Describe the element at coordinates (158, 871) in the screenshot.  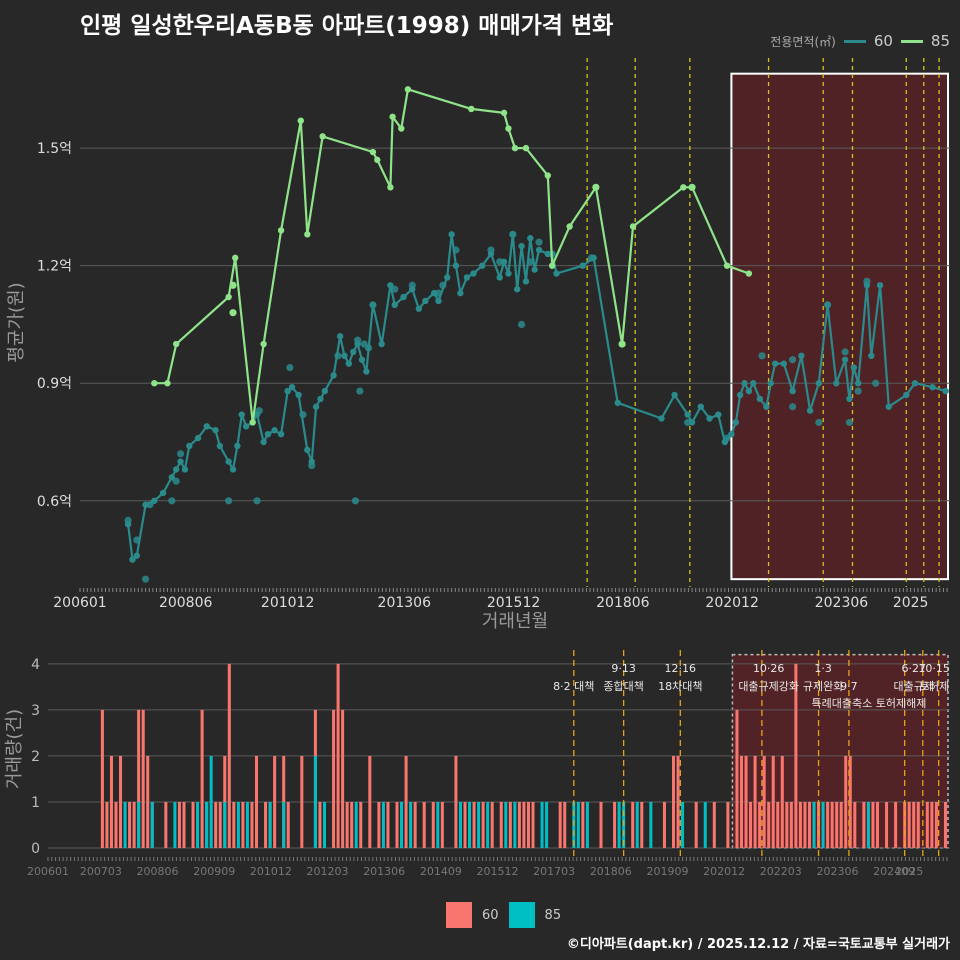
I see `bottom-x-tick-label: 200806` at that location.